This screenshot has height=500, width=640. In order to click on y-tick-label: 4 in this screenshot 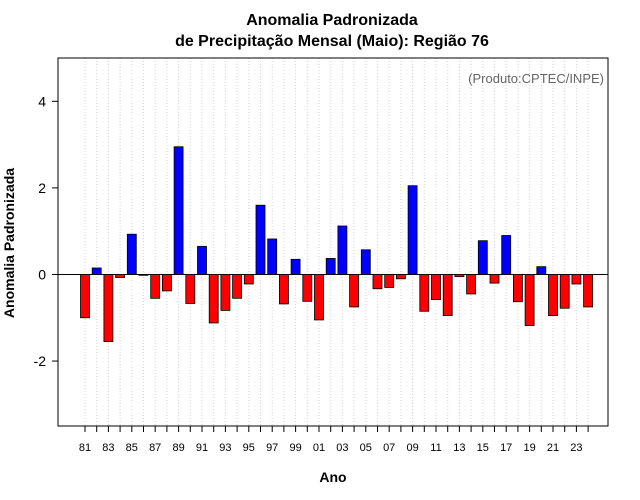, I will do `click(42, 101)`.